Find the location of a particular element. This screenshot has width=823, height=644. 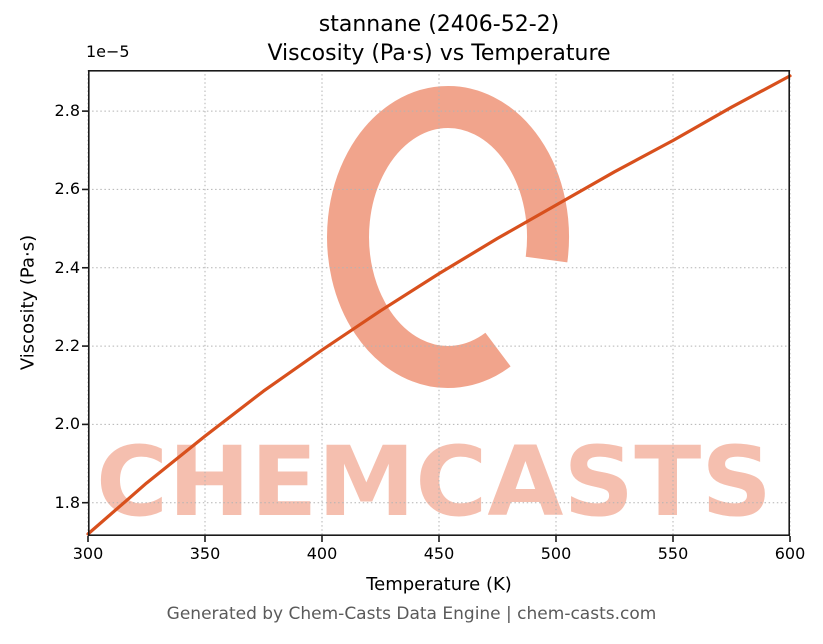

y-tick-label: 2.4 is located at coordinates (67, 267).